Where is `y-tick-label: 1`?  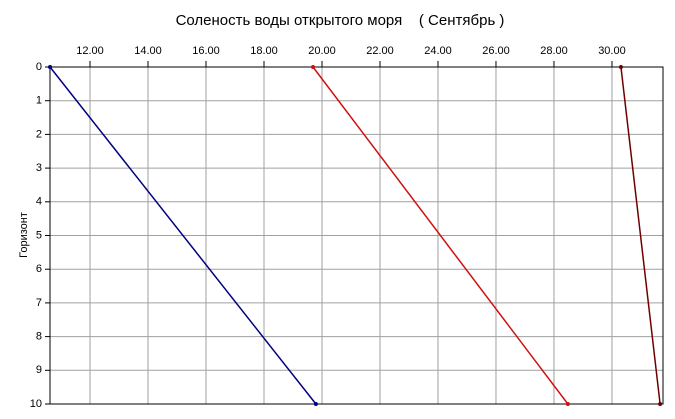
y-tick-label: 1 is located at coordinates (39, 101).